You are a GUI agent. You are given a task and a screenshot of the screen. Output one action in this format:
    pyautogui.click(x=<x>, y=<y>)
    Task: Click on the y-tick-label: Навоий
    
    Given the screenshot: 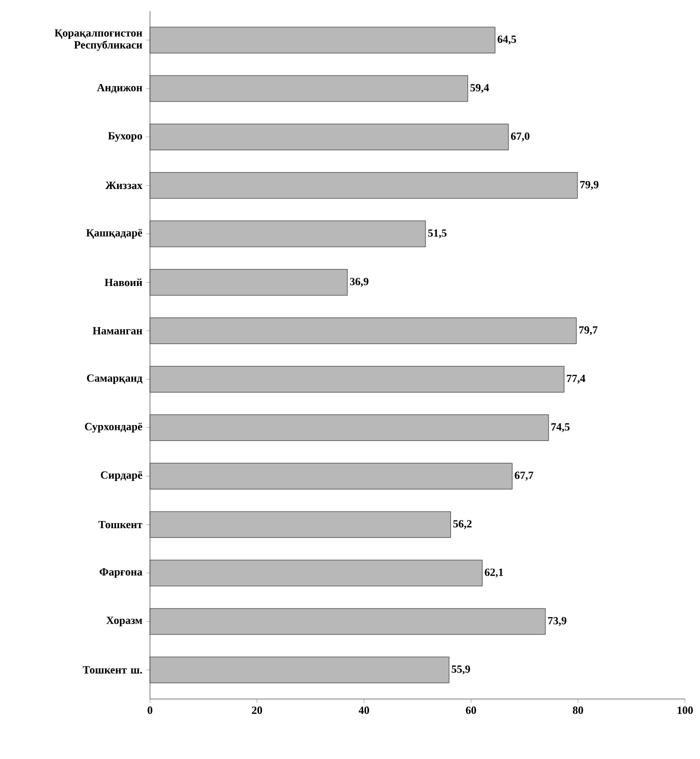 What is the action you would take?
    pyautogui.click(x=123, y=282)
    